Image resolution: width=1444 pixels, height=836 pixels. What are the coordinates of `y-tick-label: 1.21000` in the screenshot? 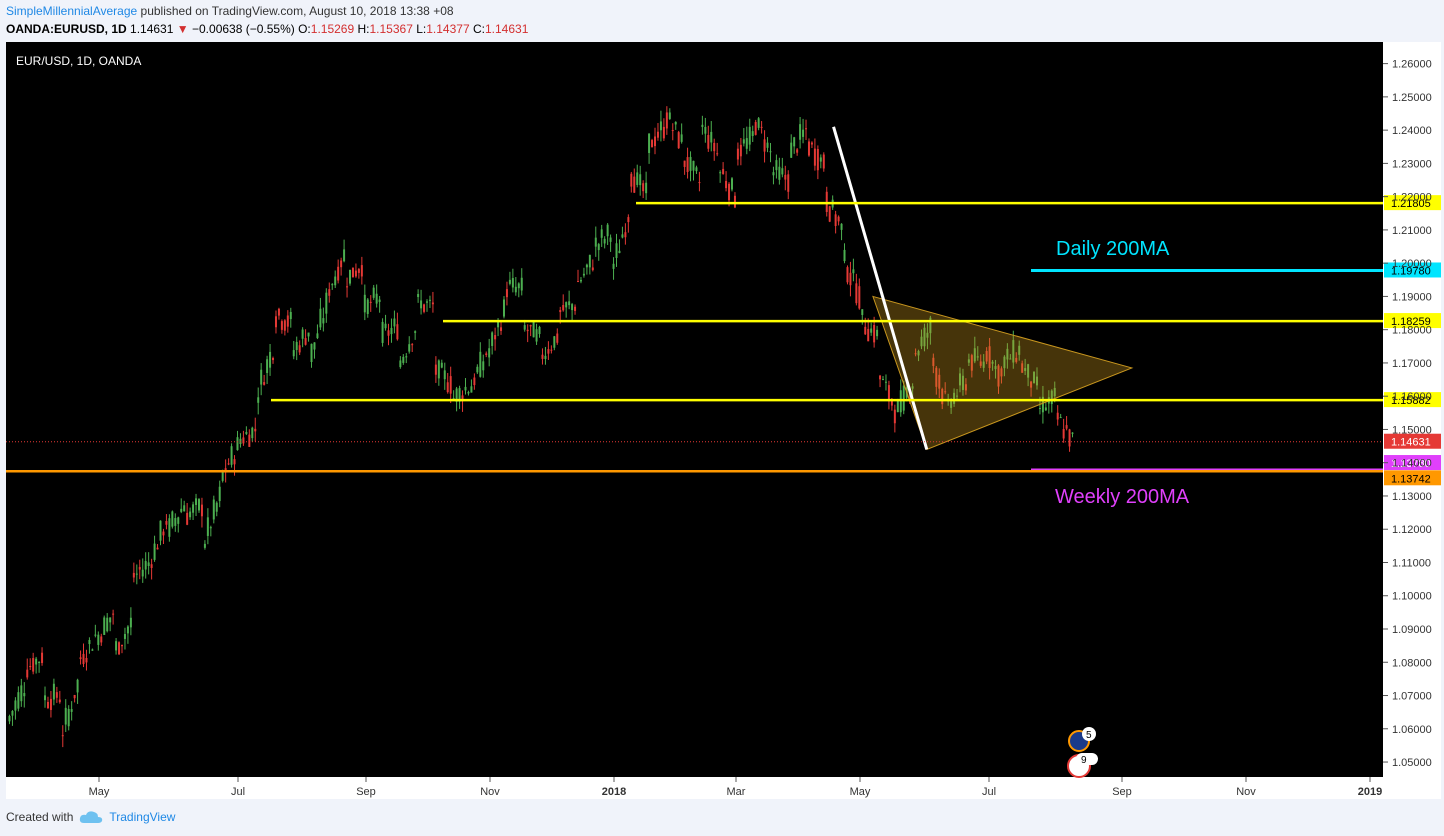 It's located at (1412, 231).